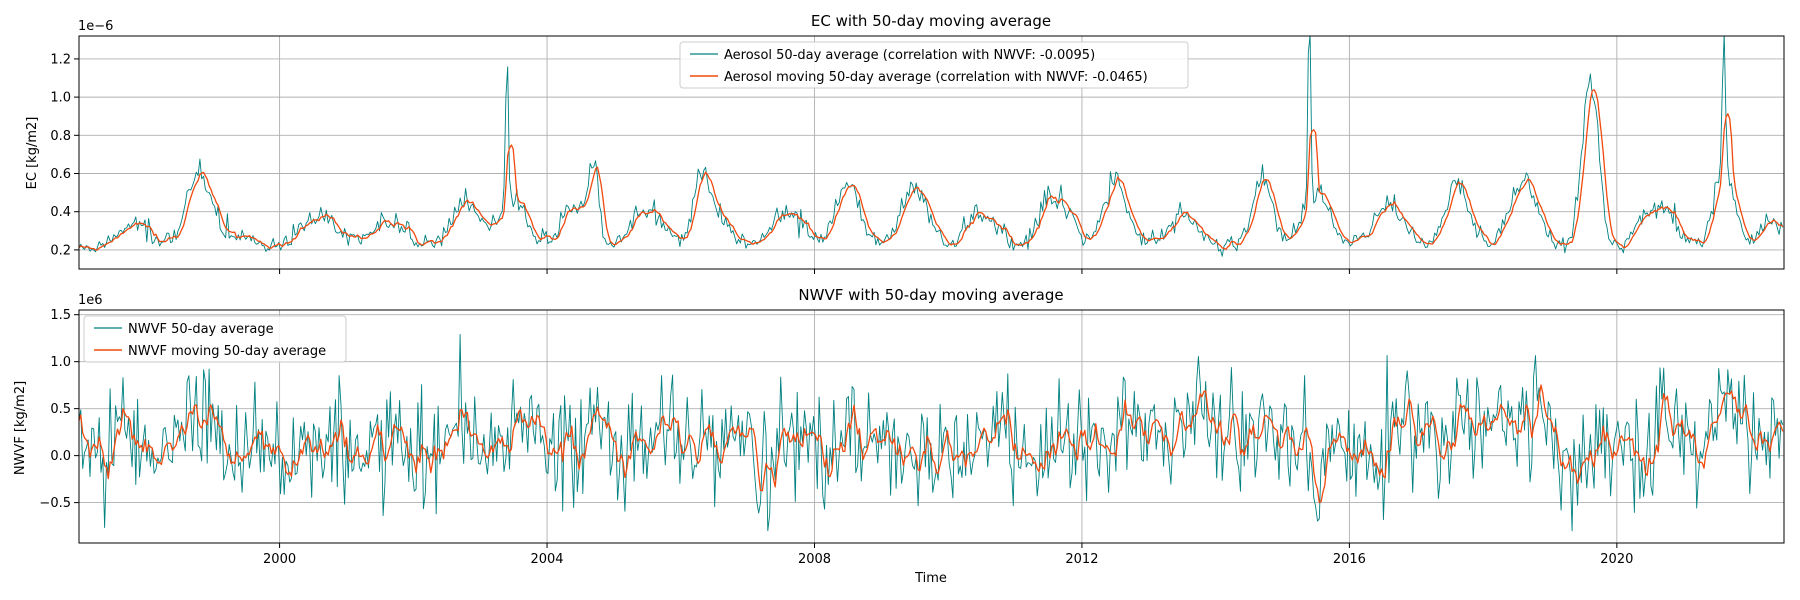 The height and width of the screenshot is (600, 1800). Describe the element at coordinates (55, 503) in the screenshot. I see `y-tick-label-0: −0.5` at that location.